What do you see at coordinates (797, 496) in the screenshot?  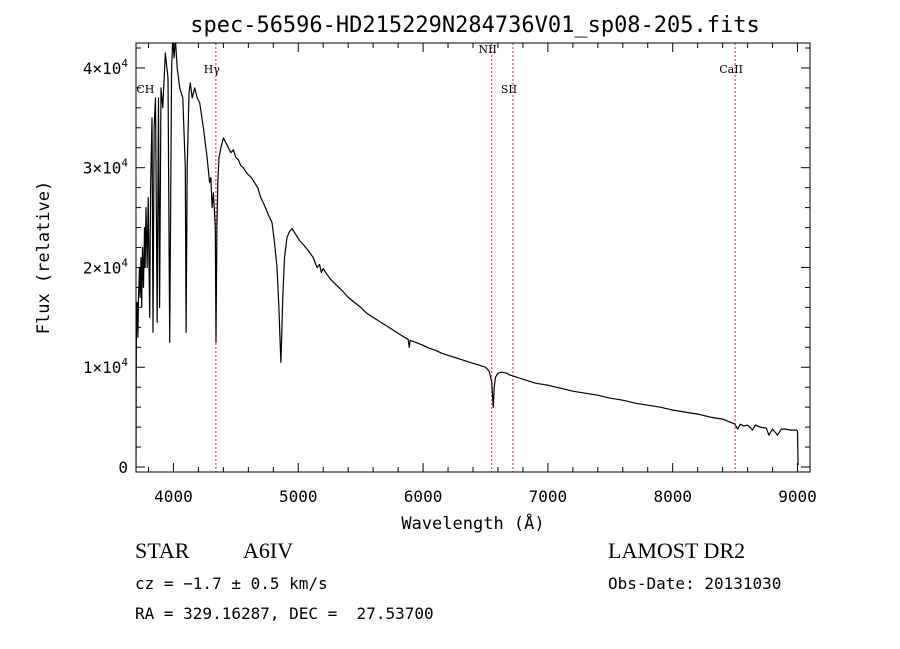 I see `x-tick-label-5: 9000` at bounding box center [797, 496].